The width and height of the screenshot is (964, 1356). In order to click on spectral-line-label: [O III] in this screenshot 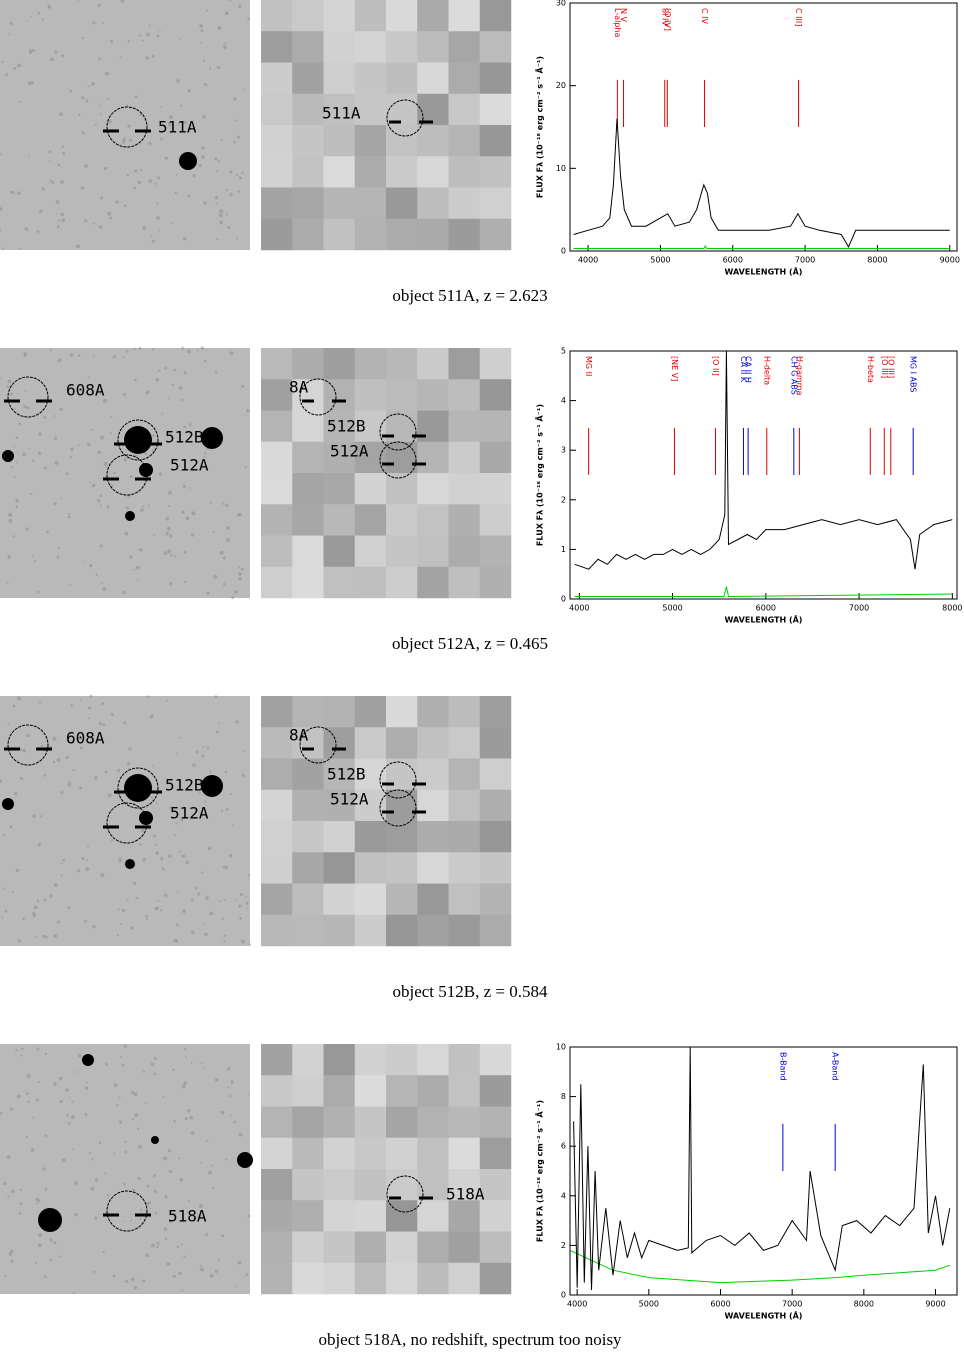, I will do `click(884, 367)`.